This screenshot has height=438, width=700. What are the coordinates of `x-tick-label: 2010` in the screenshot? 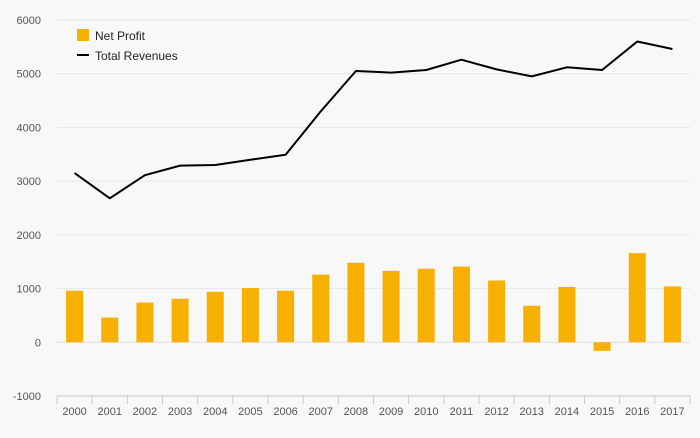 It's located at (426, 412).